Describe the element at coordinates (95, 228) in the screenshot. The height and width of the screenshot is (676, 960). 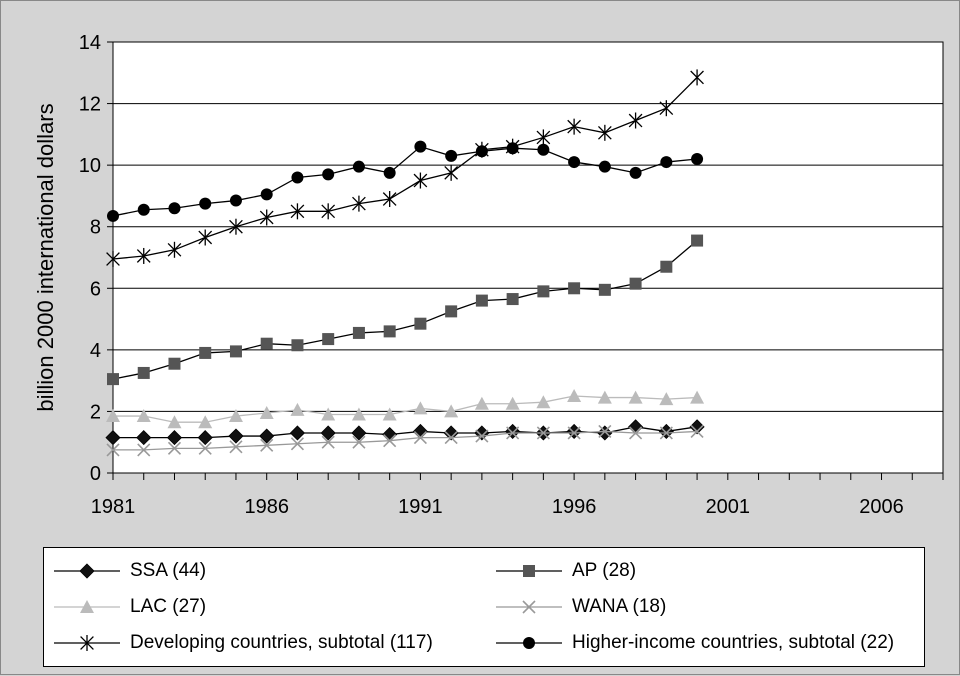
I see `y-tick-label: 8` at that location.